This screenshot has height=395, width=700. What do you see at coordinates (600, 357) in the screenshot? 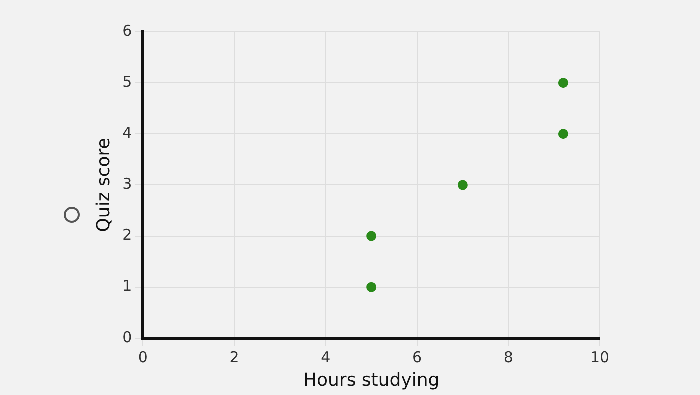
I see `x-tick-label: 10` at bounding box center [600, 357].